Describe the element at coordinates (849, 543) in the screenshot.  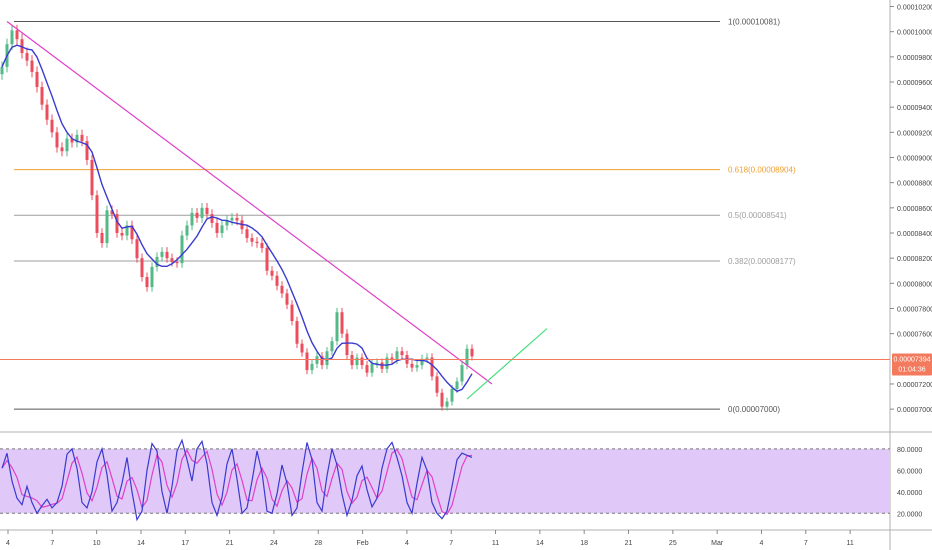
I see `date-tick-label: 11` at that location.